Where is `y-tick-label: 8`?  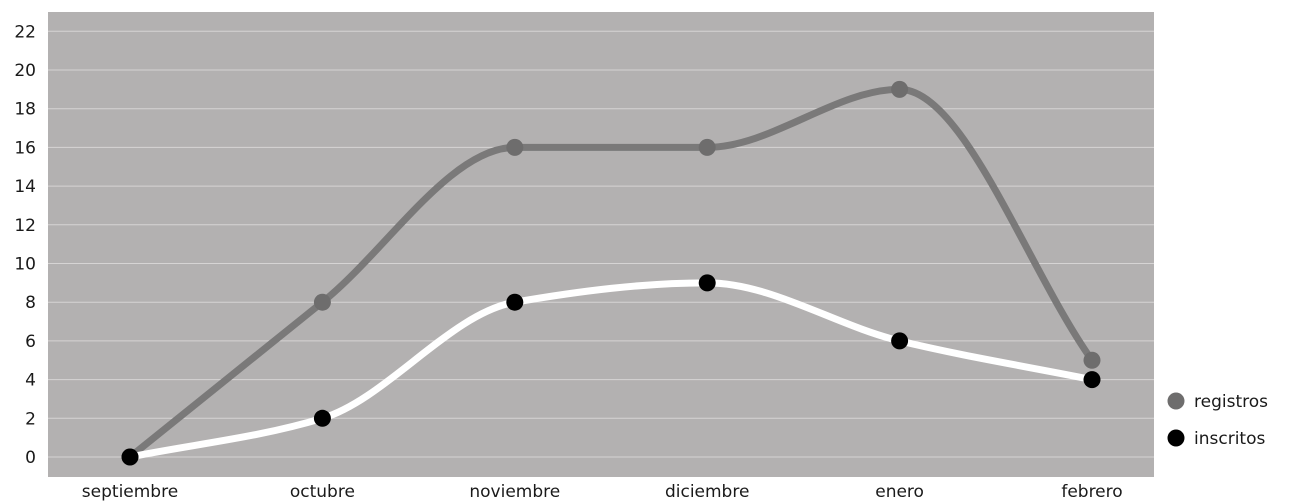 y-tick-label: 8 is located at coordinates (30, 303).